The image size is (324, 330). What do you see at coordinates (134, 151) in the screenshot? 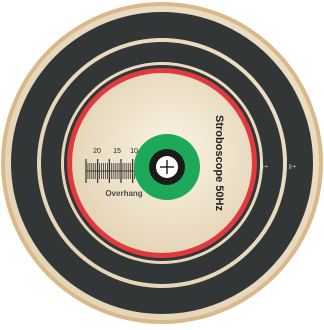
I see `scale-label-10: 10` at bounding box center [134, 151].